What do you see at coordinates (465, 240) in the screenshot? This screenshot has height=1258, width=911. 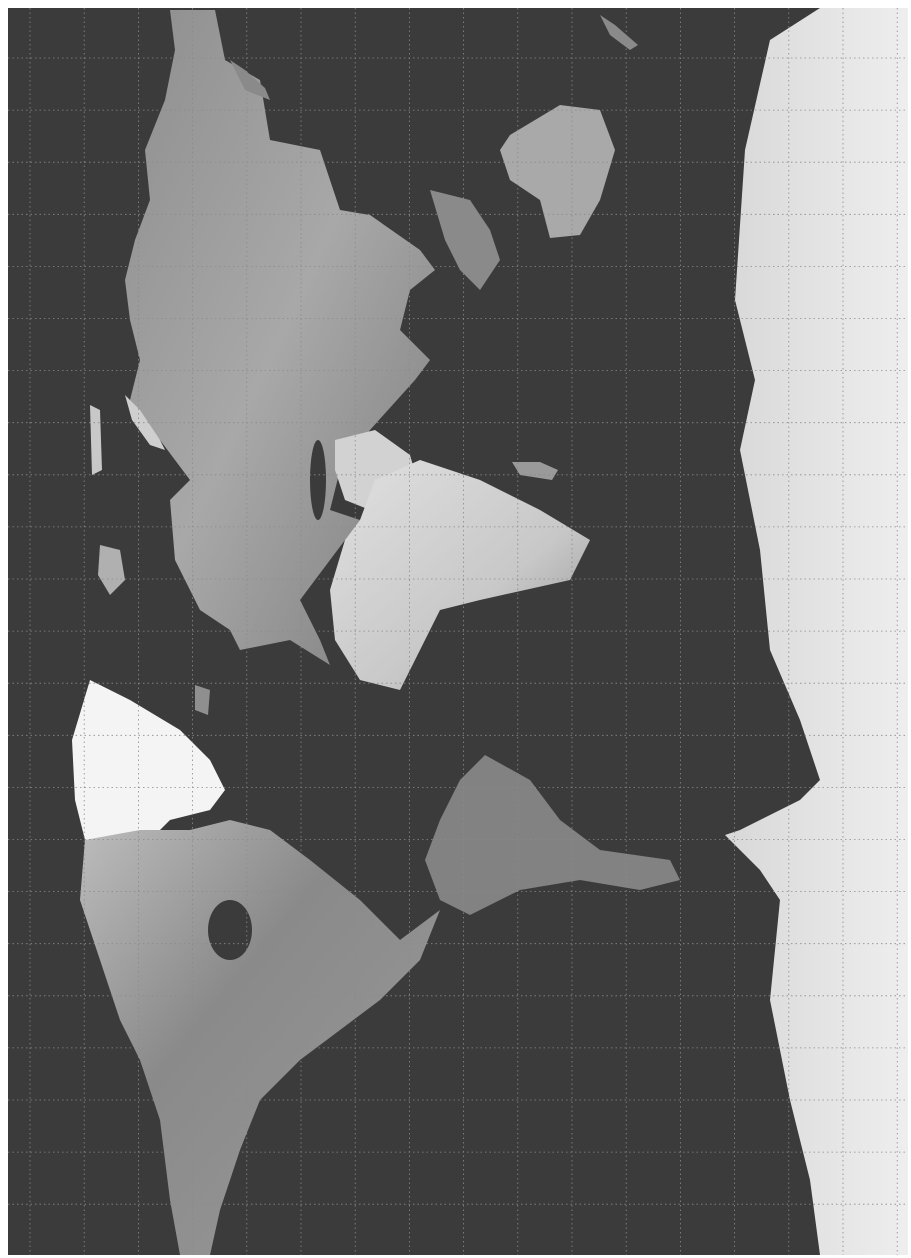 I see `indonesia` at bounding box center [465, 240].